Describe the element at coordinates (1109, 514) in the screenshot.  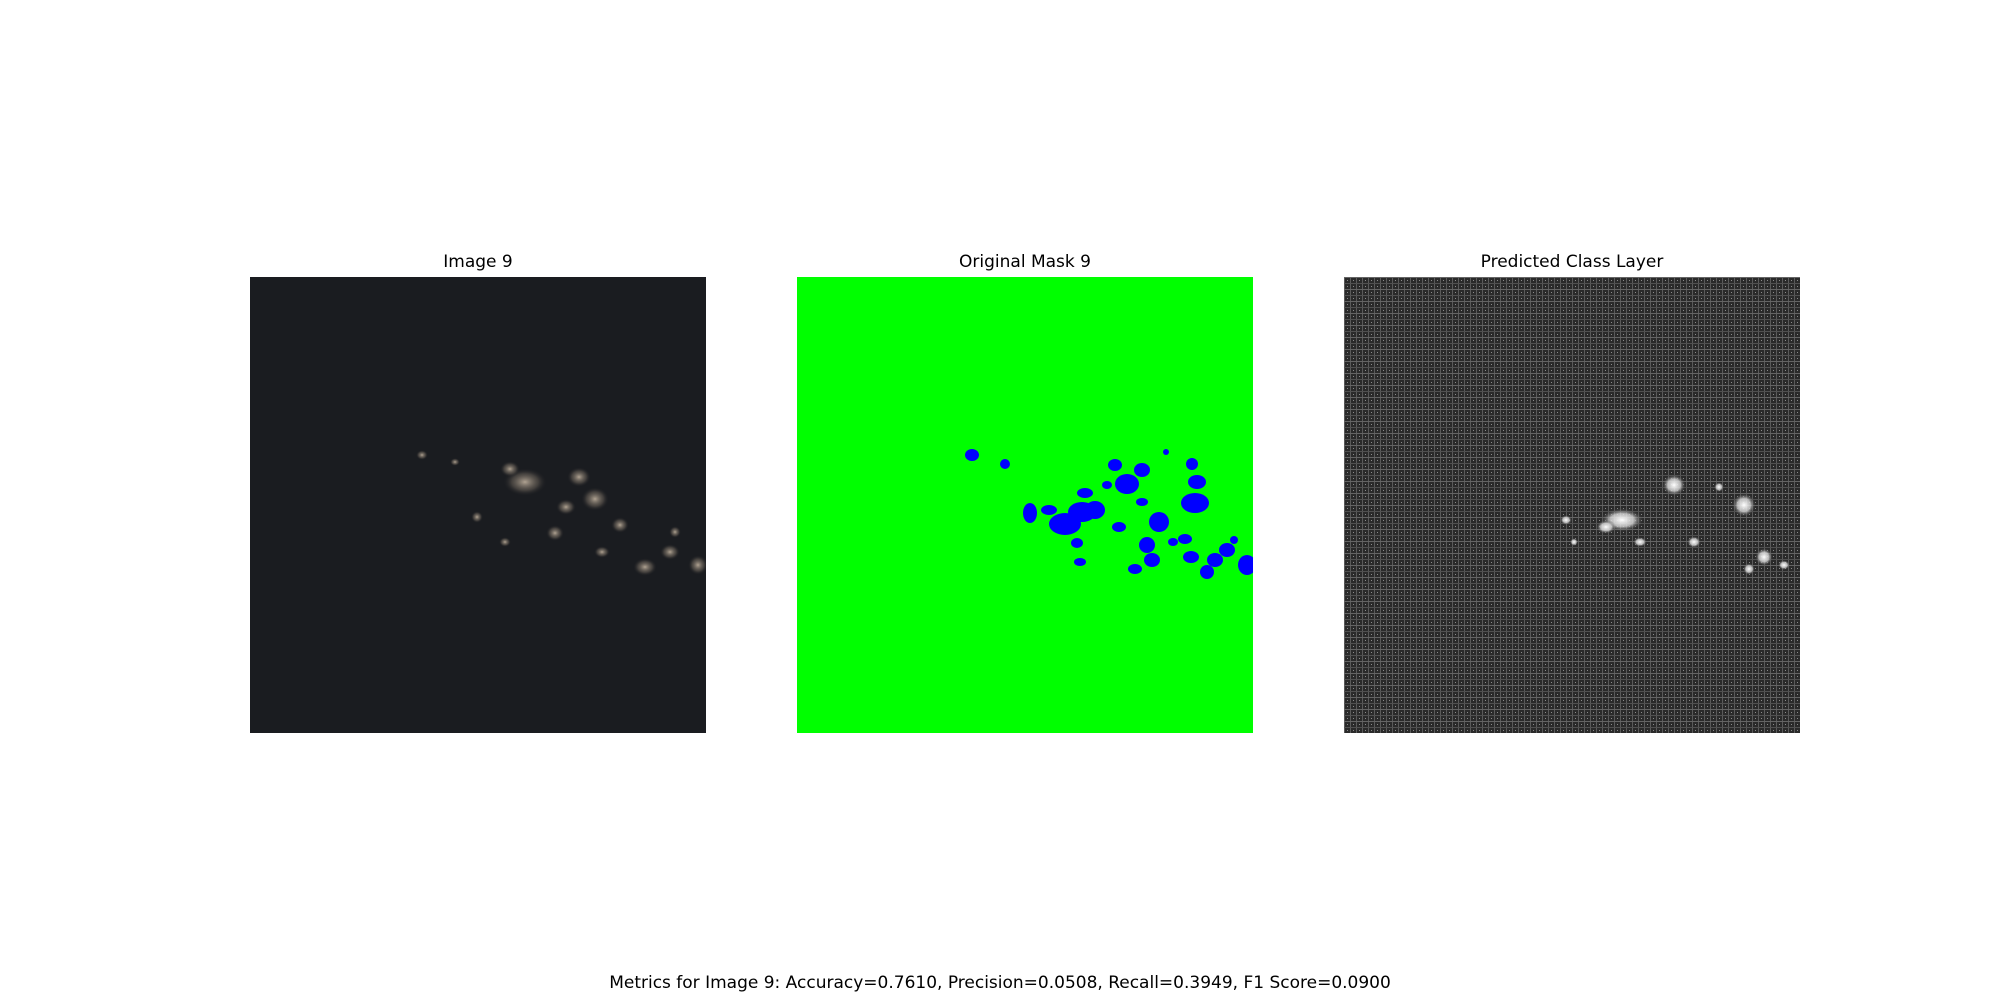
I see `mask-regions` at that location.